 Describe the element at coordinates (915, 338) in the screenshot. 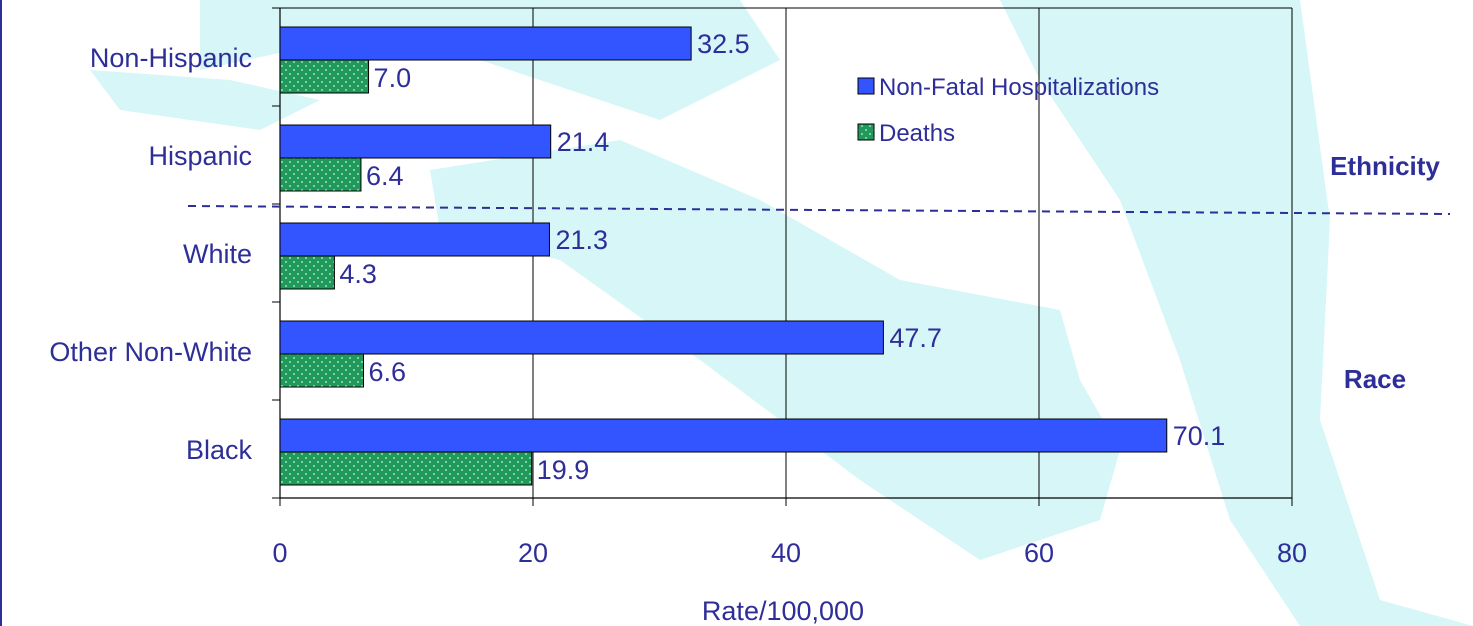

I see `value-label-hosp-3: 47.7` at that location.